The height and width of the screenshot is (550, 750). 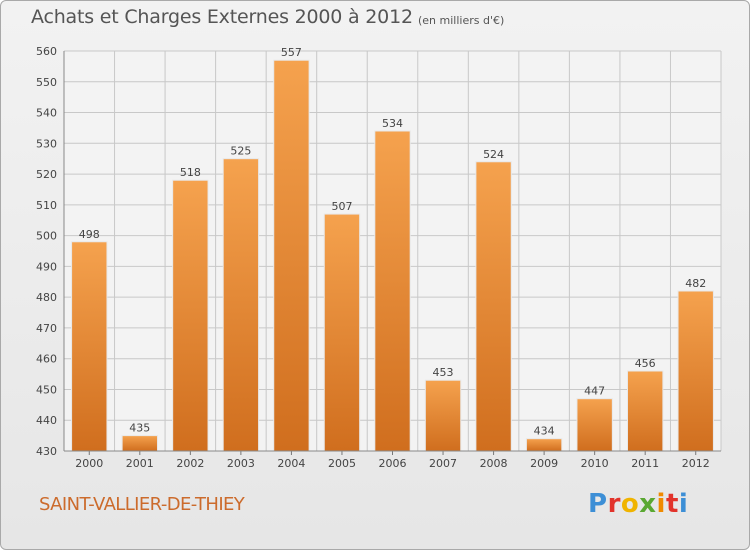 What do you see at coordinates (46, 113) in the screenshot?
I see `y-tick-label: 540` at bounding box center [46, 113].